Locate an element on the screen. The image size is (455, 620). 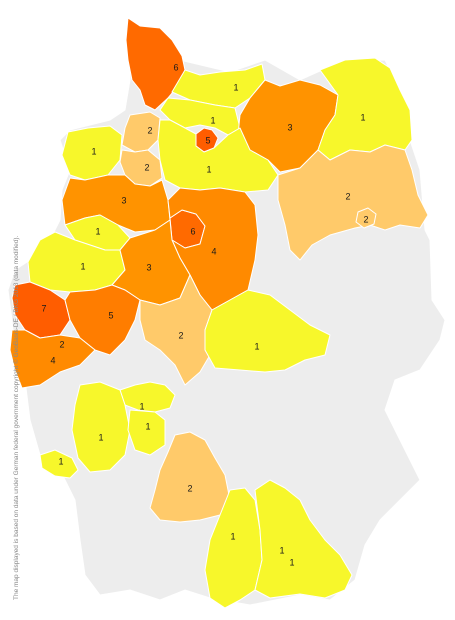
region-kassel is located at coordinates (176, 330).